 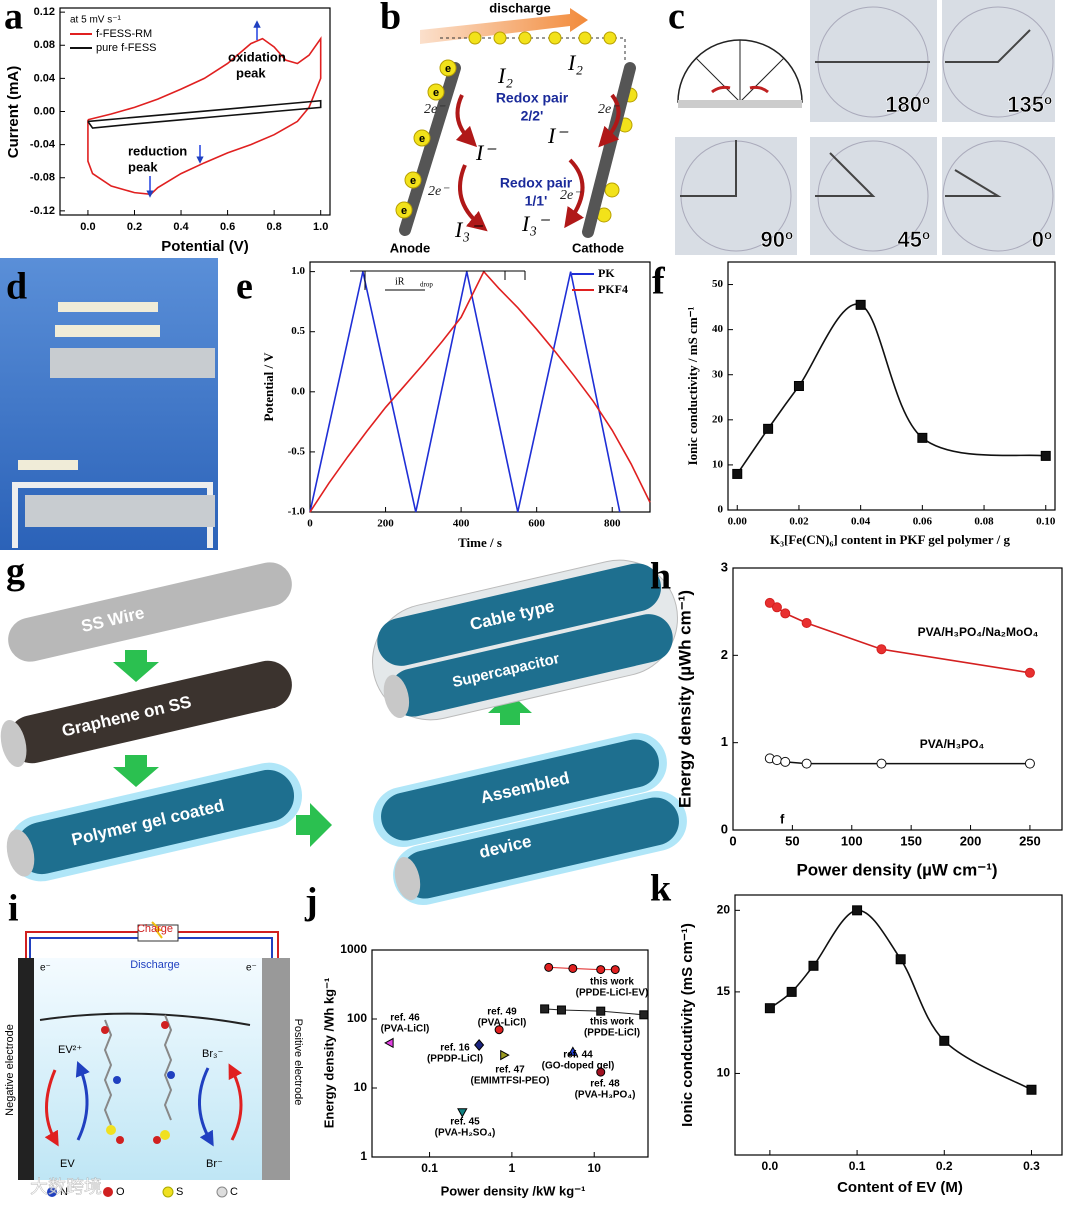 I want to click on x-tick-label: 0.2, so click(x=944, y=1166).